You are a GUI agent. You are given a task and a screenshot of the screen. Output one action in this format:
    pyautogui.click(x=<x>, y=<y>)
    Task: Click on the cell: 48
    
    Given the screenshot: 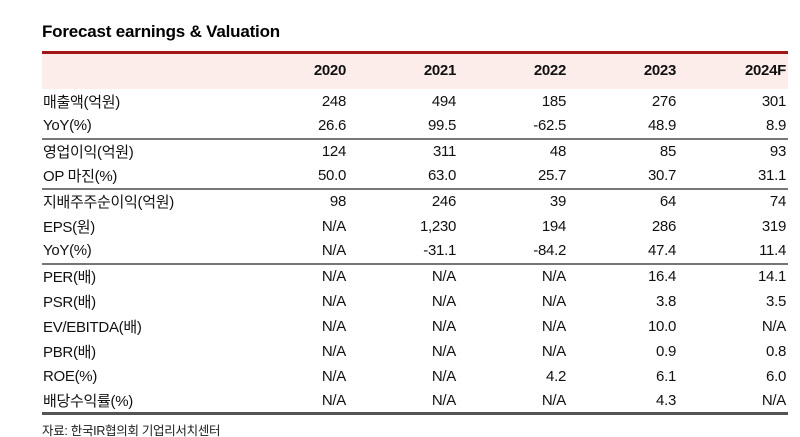 What is the action you would take?
    pyautogui.click(x=557, y=151)
    